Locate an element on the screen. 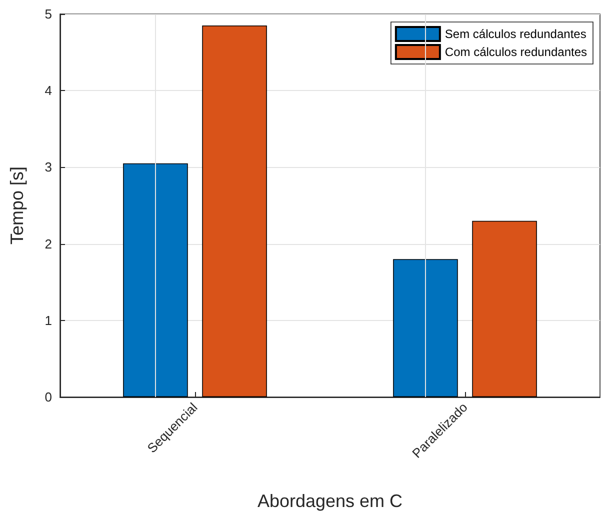 The image size is (613, 517). legend-label: Sem cálculos redundantes is located at coordinates (515, 34).